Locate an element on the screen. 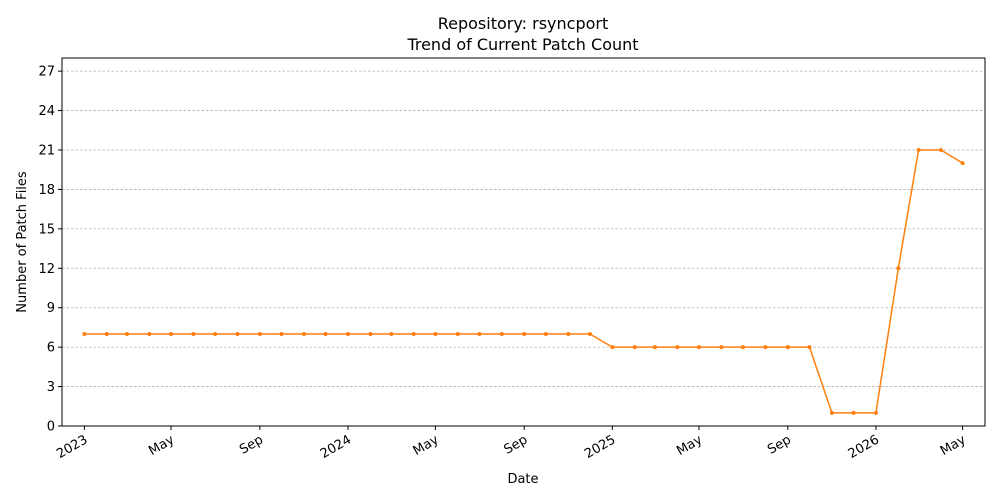 Image resolution: width=1000 pixels, height=500 pixels. x-tick-label: 2024 is located at coordinates (336, 447).